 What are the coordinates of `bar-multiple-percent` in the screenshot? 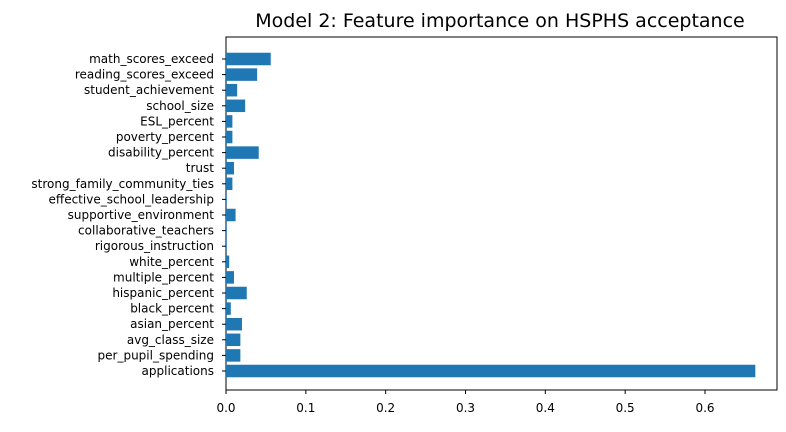 It's located at (230, 277).